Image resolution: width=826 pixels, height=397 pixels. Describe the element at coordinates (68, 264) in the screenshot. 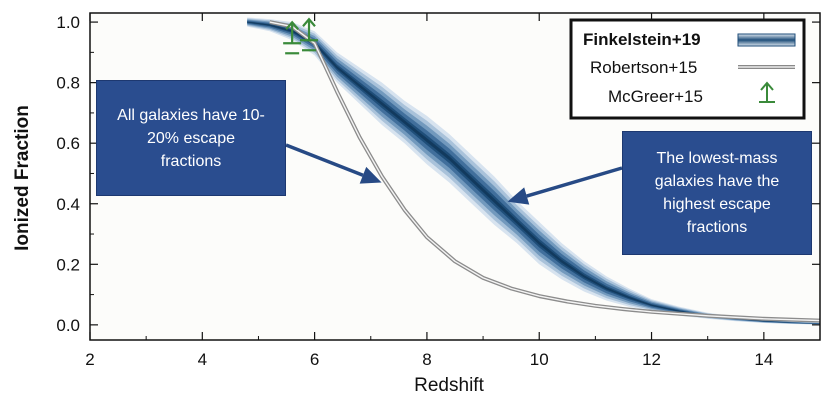

I see `y-tick-label-1: 0.2` at that location.